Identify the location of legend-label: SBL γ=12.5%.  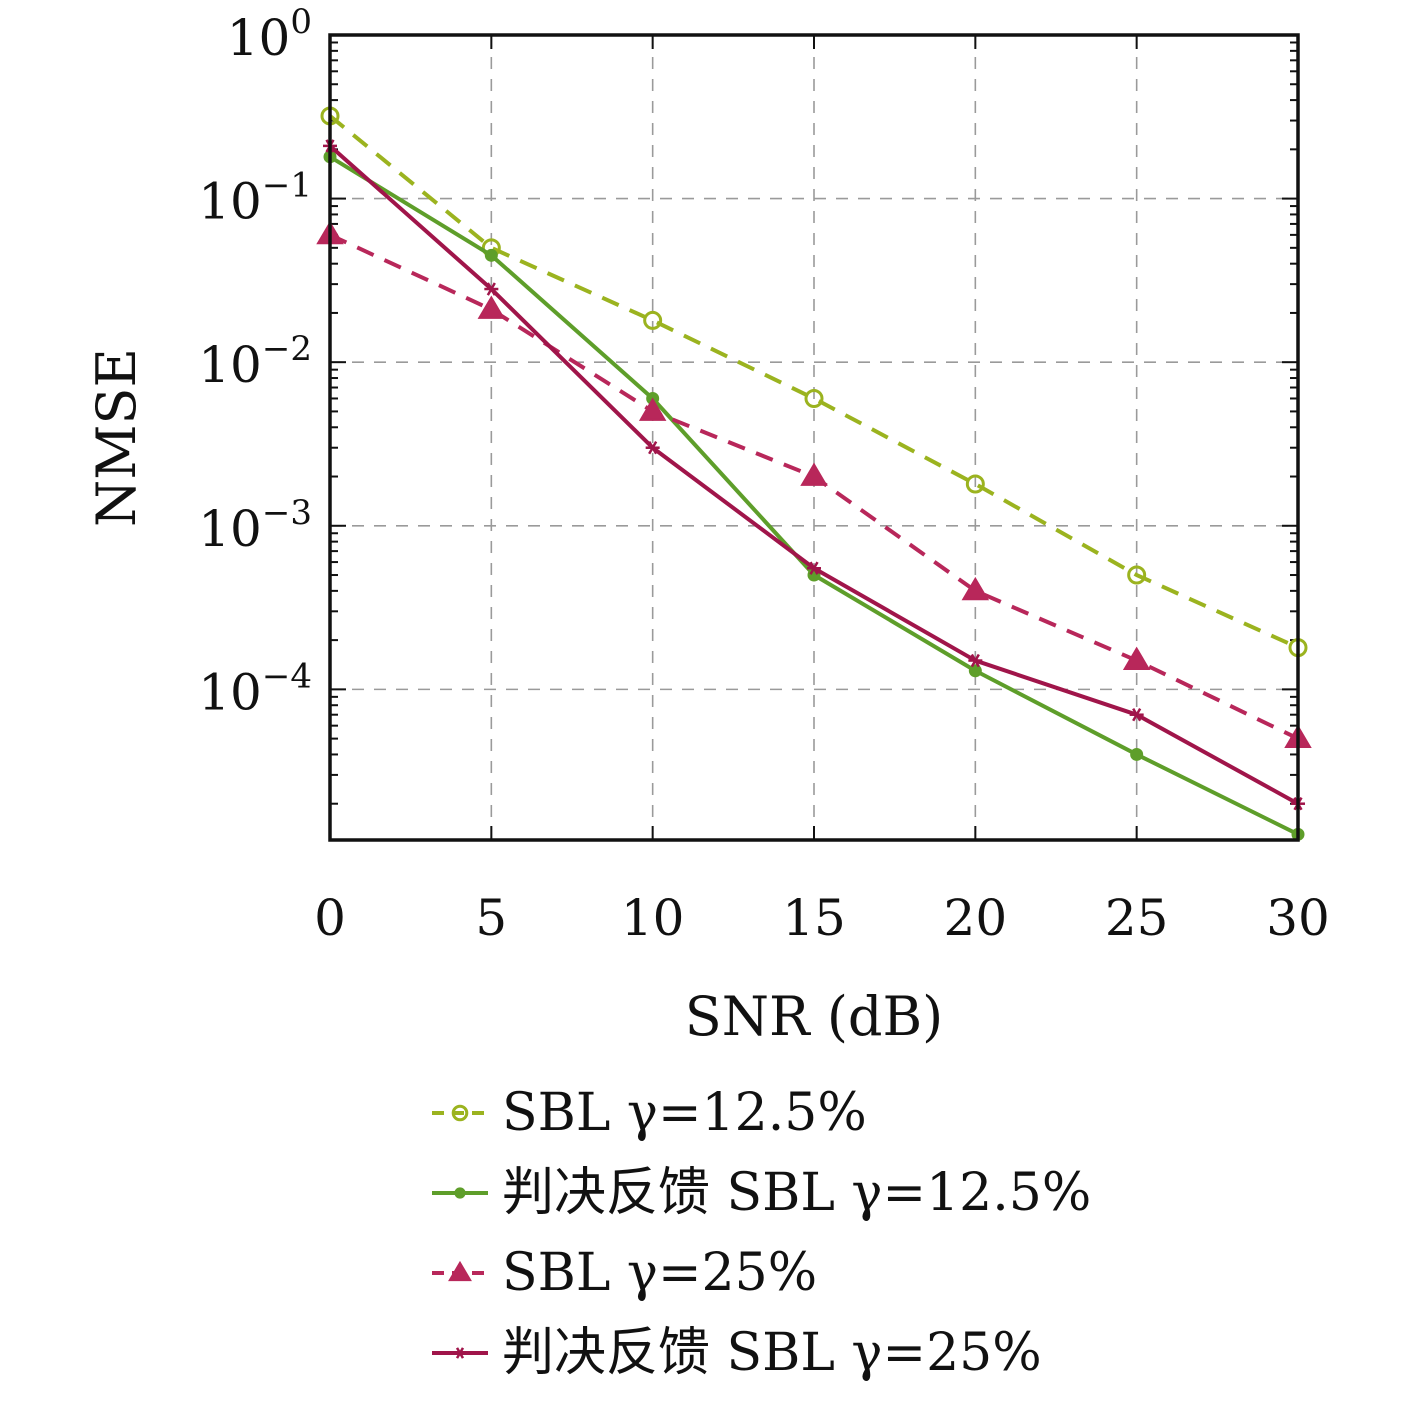
(684, 1113).